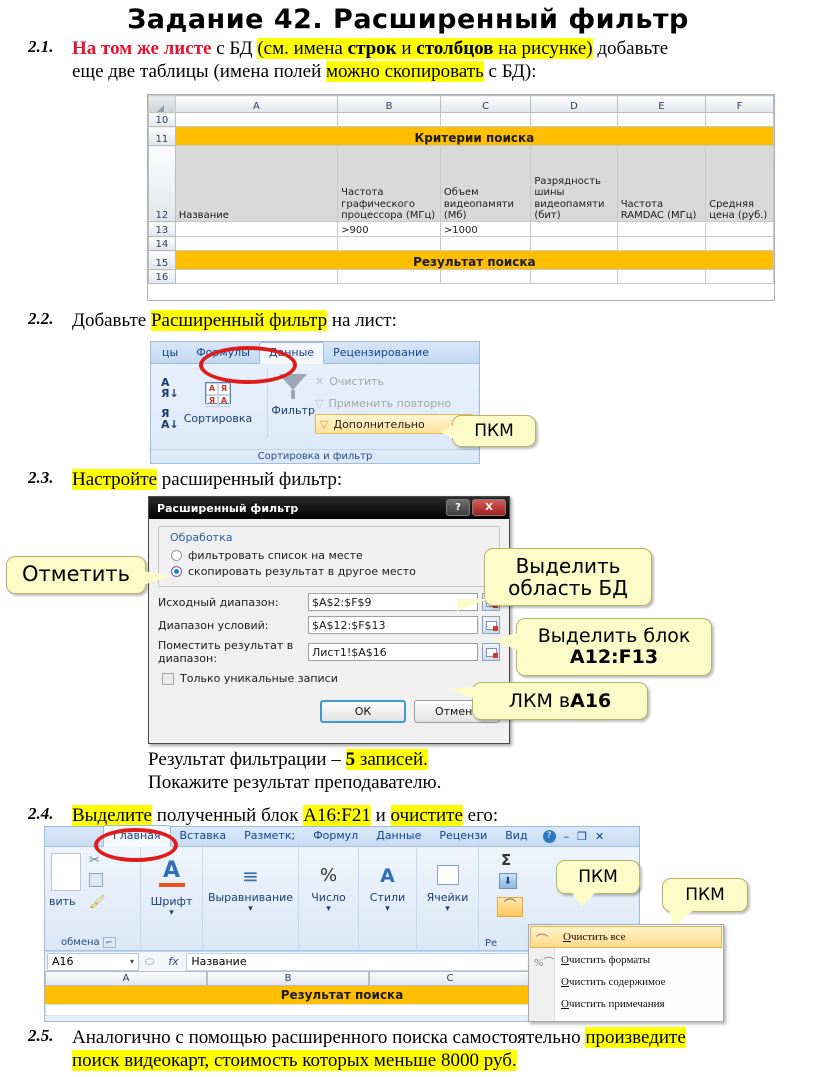 Image resolution: width=816 pixels, height=1077 pixels. I want to click on cell-b14, so click(389, 243).